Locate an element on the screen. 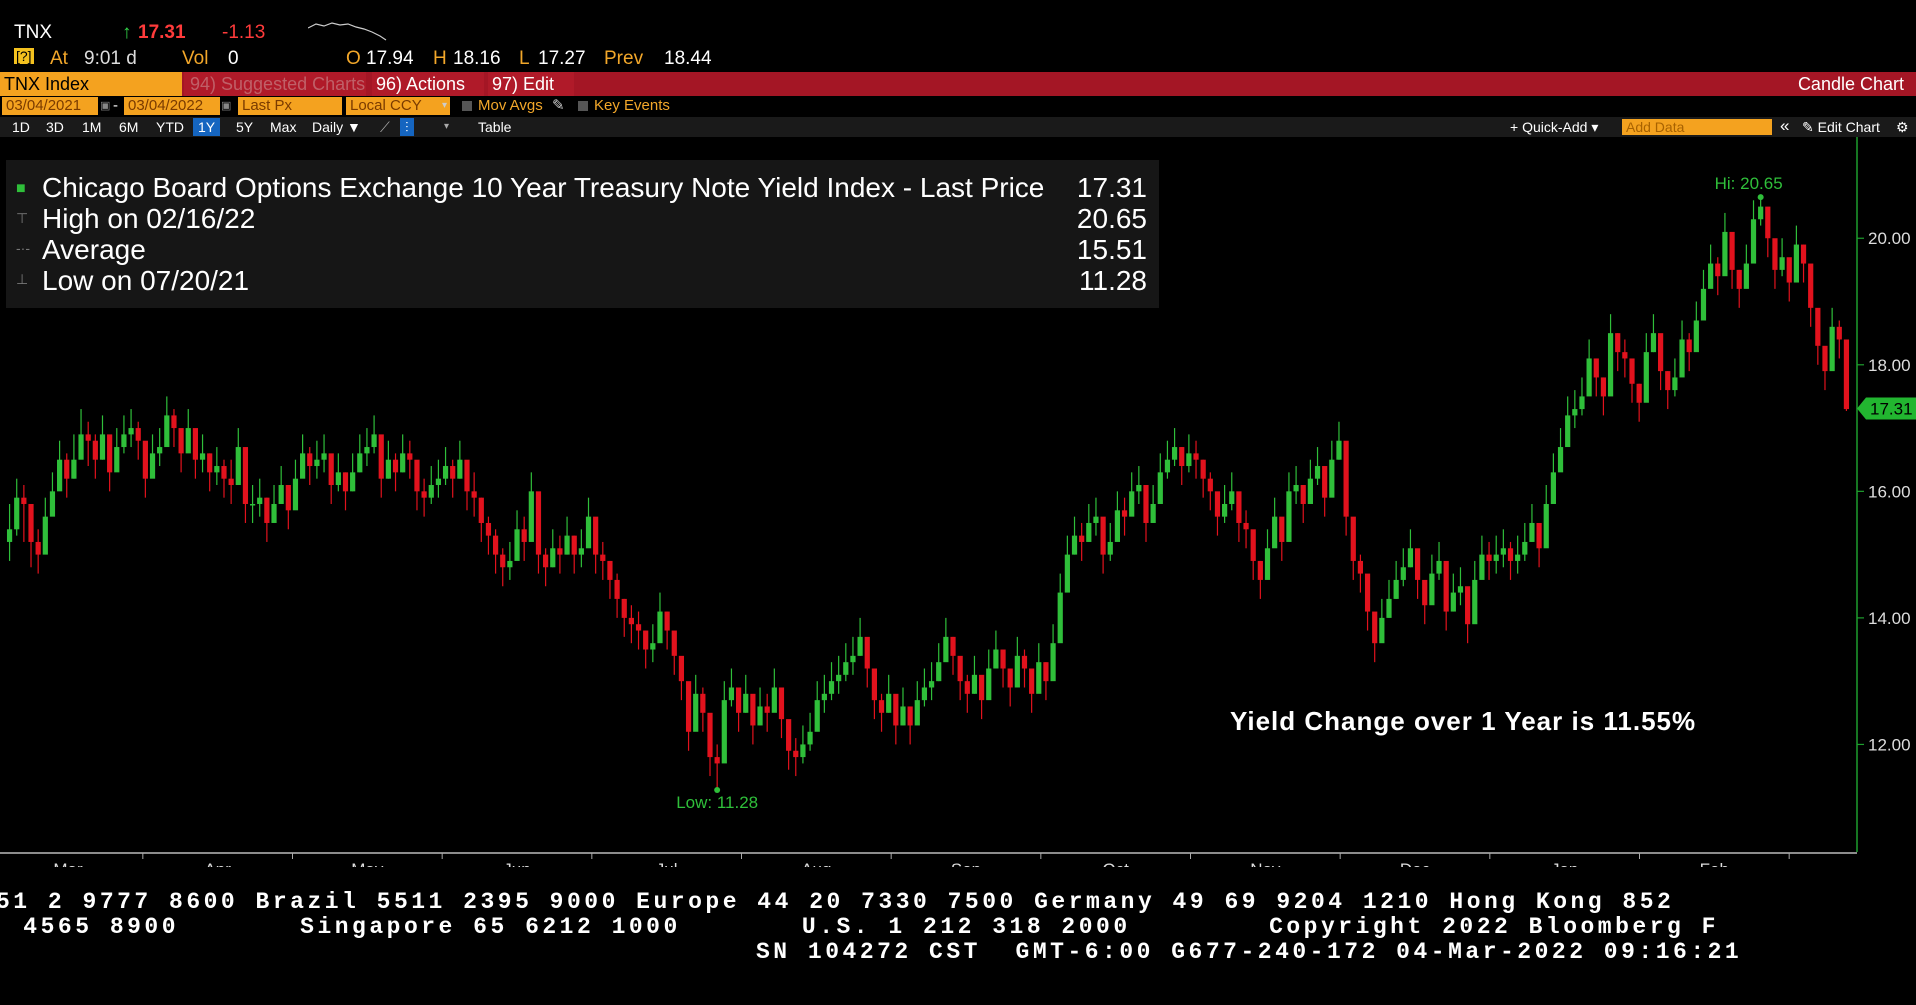 The width and height of the screenshot is (1916, 1005). range-5y: 5Y is located at coordinates (245, 127).